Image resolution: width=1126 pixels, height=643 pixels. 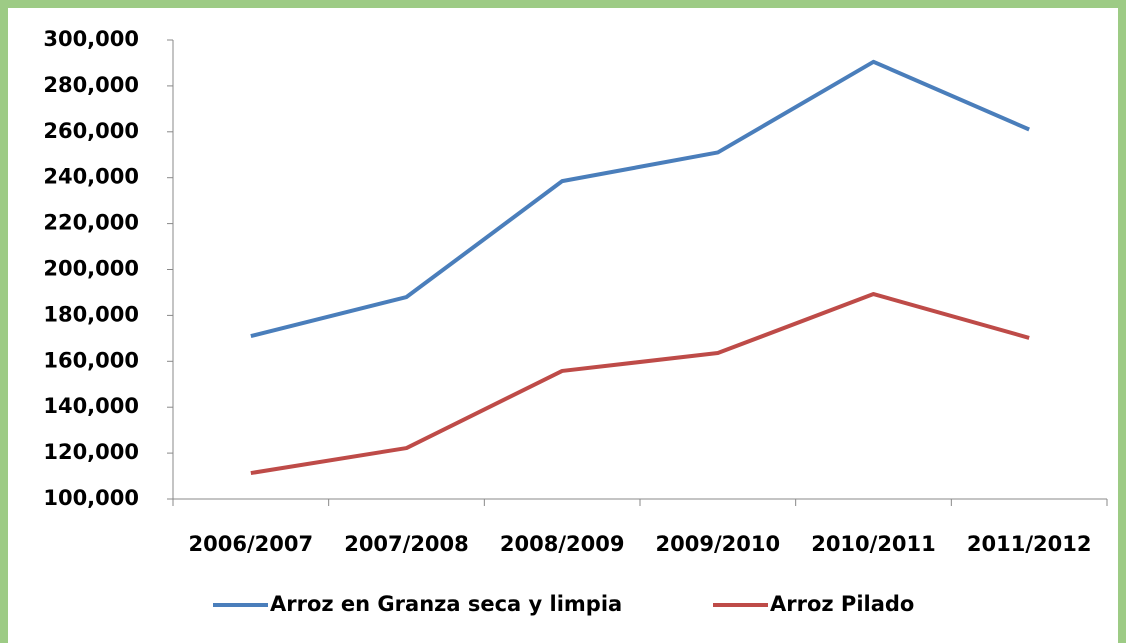 I want to click on y-tick-label: 160,000, so click(x=91, y=360).